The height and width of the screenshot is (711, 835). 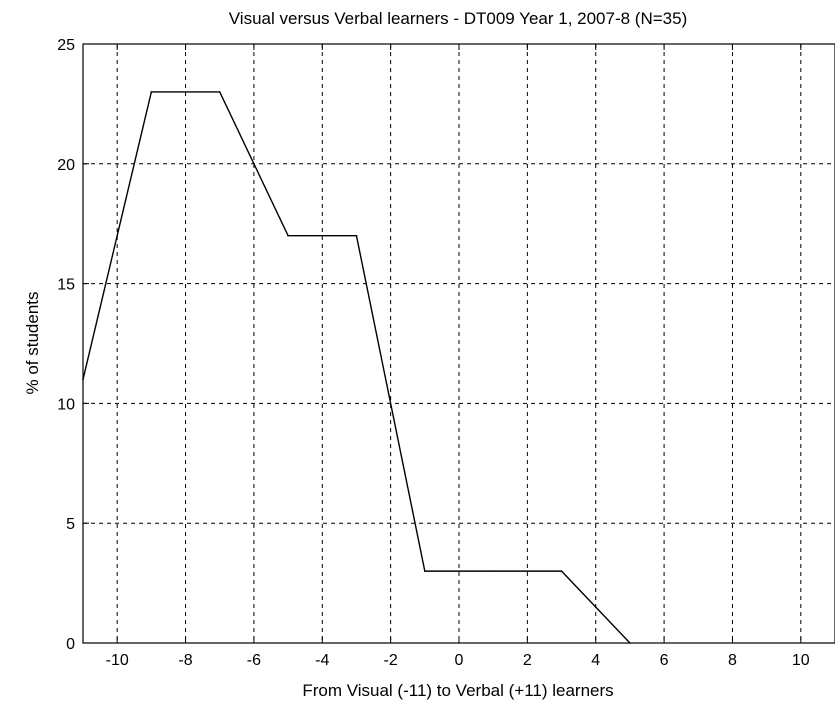 I want to click on y-tick-label: 0, so click(x=70, y=644).